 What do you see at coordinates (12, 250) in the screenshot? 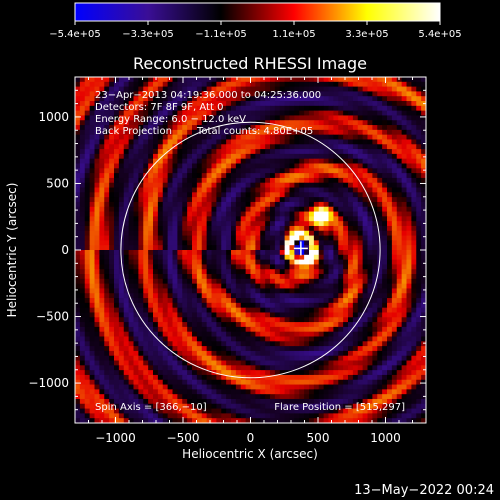
I see `y-axis-label: Heliocentric Y (arcsec)` at bounding box center [12, 250].